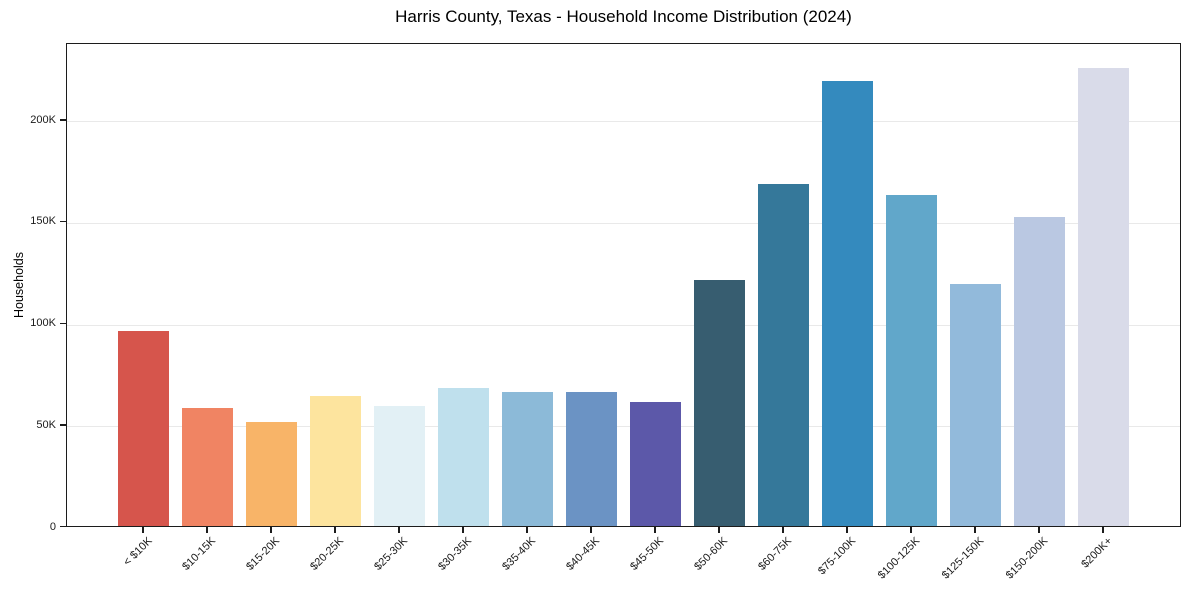 The image size is (1189, 590). Describe the element at coordinates (43, 119) in the screenshot. I see `y-tick-label: 200K` at that location.